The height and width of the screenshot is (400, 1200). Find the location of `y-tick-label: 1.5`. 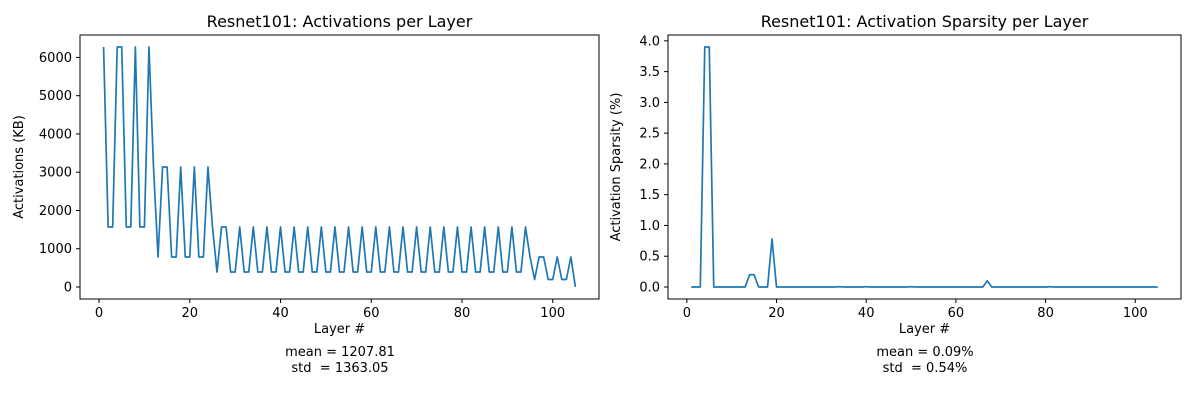

y-tick-label: 1.5 is located at coordinates (649, 195).